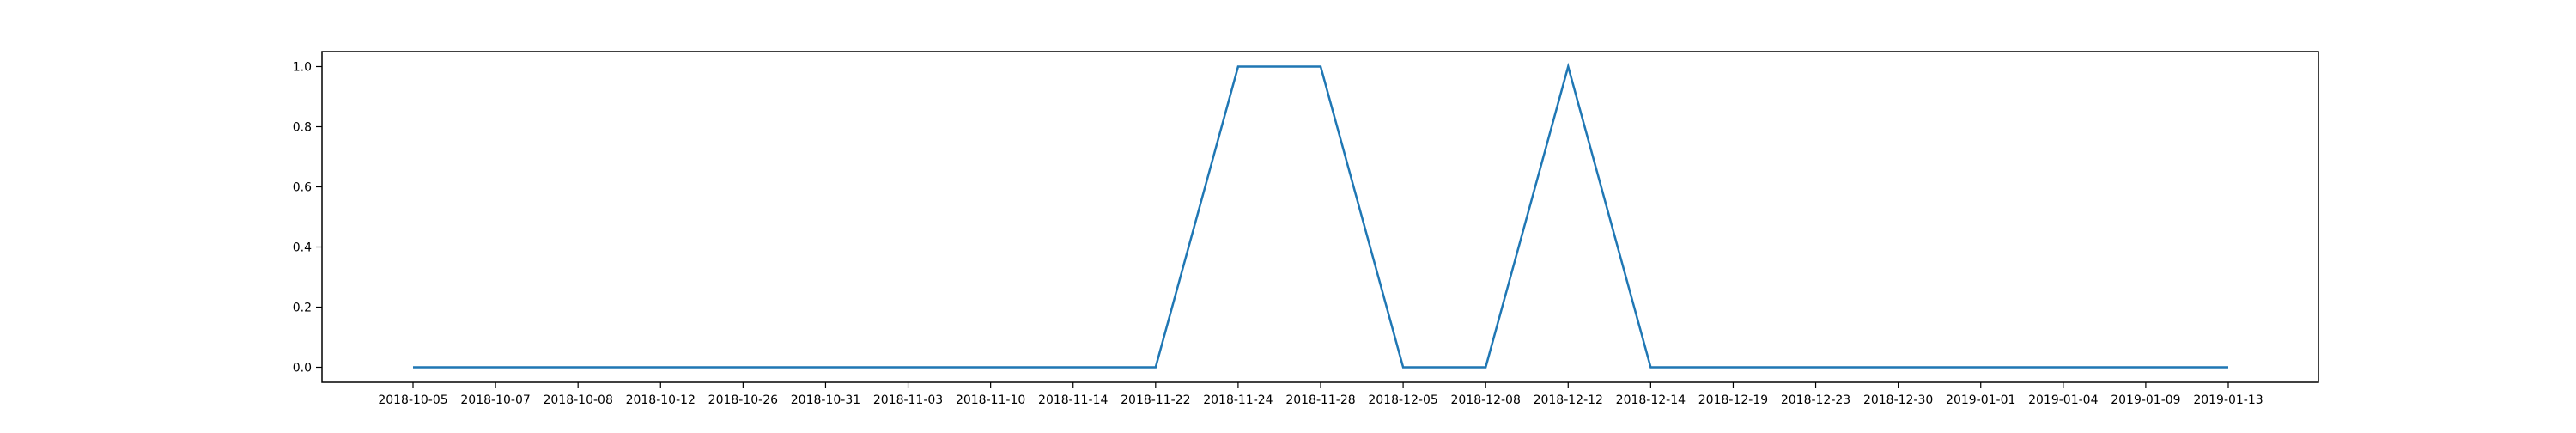 The image size is (2576, 433). What do you see at coordinates (1651, 400) in the screenshot?
I see `x-tick-label: 2018-12-14` at bounding box center [1651, 400].